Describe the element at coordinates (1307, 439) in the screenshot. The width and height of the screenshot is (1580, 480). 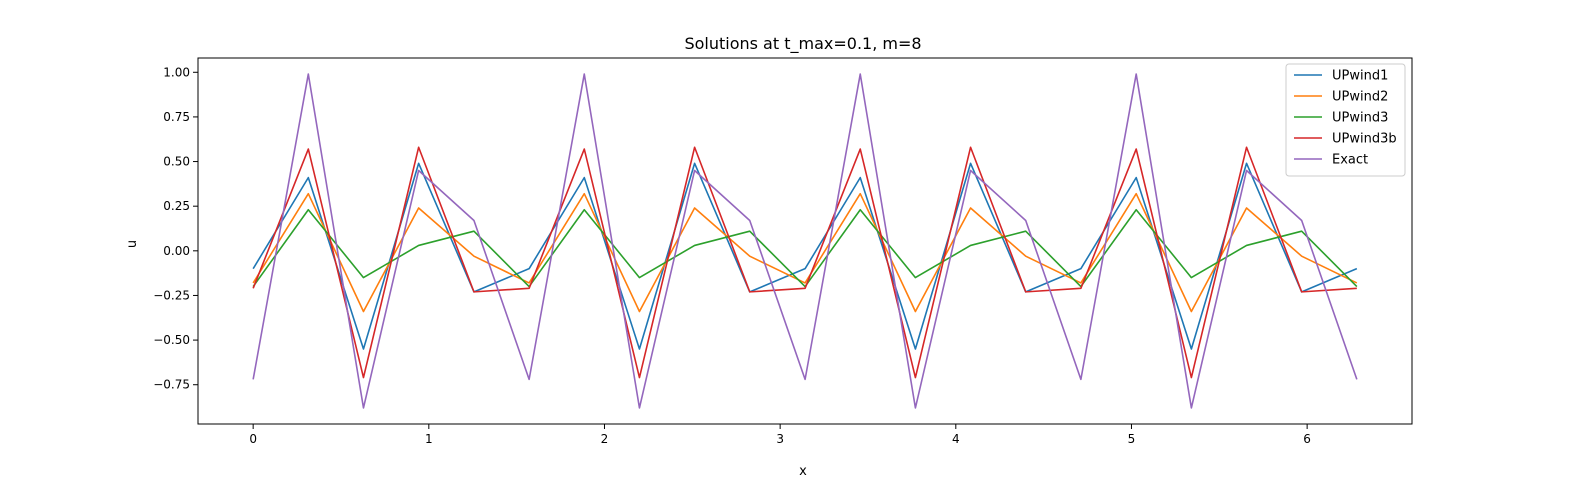
I see `x-tick-label: 6` at that location.